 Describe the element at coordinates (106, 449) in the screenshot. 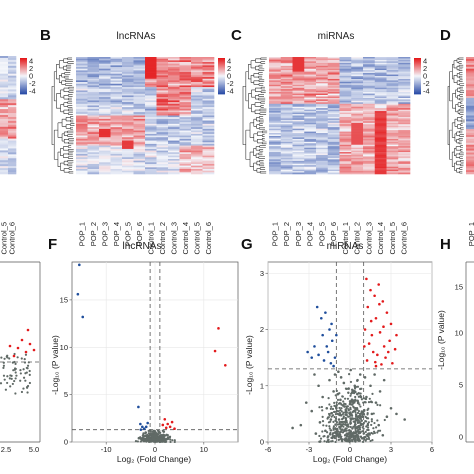

I see `x-tick-label: -10` at that location.